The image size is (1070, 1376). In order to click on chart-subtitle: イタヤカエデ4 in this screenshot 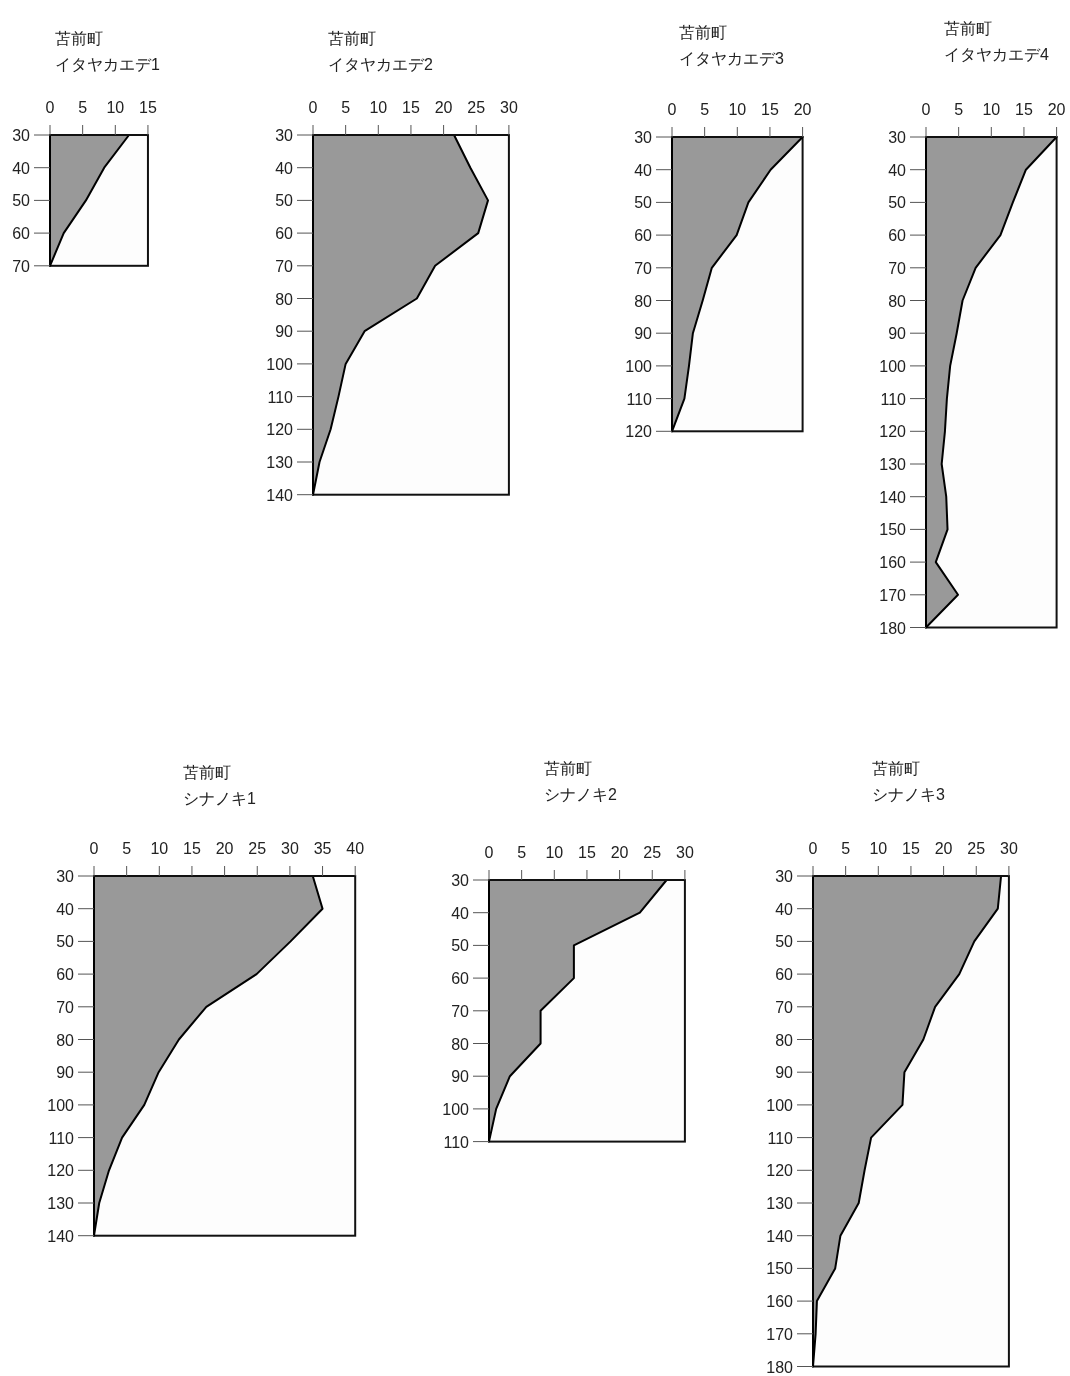, I will do `click(996, 54)`.